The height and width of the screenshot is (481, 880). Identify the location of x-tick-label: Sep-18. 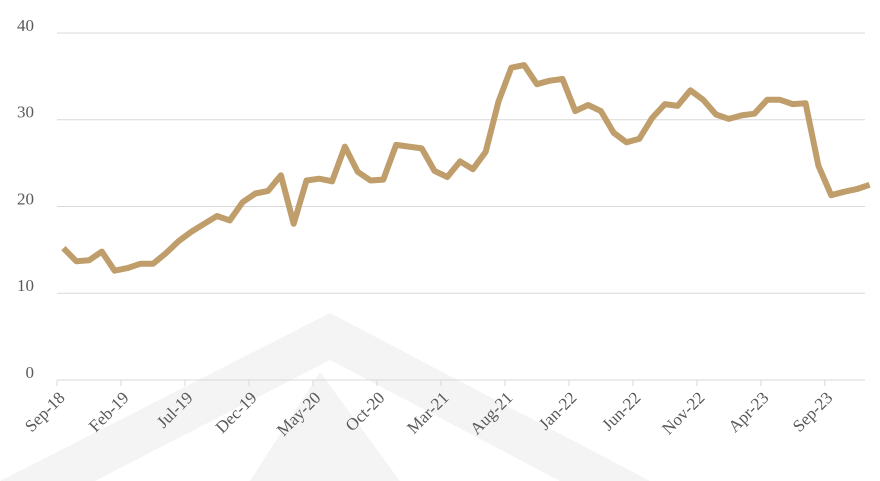
(44, 411).